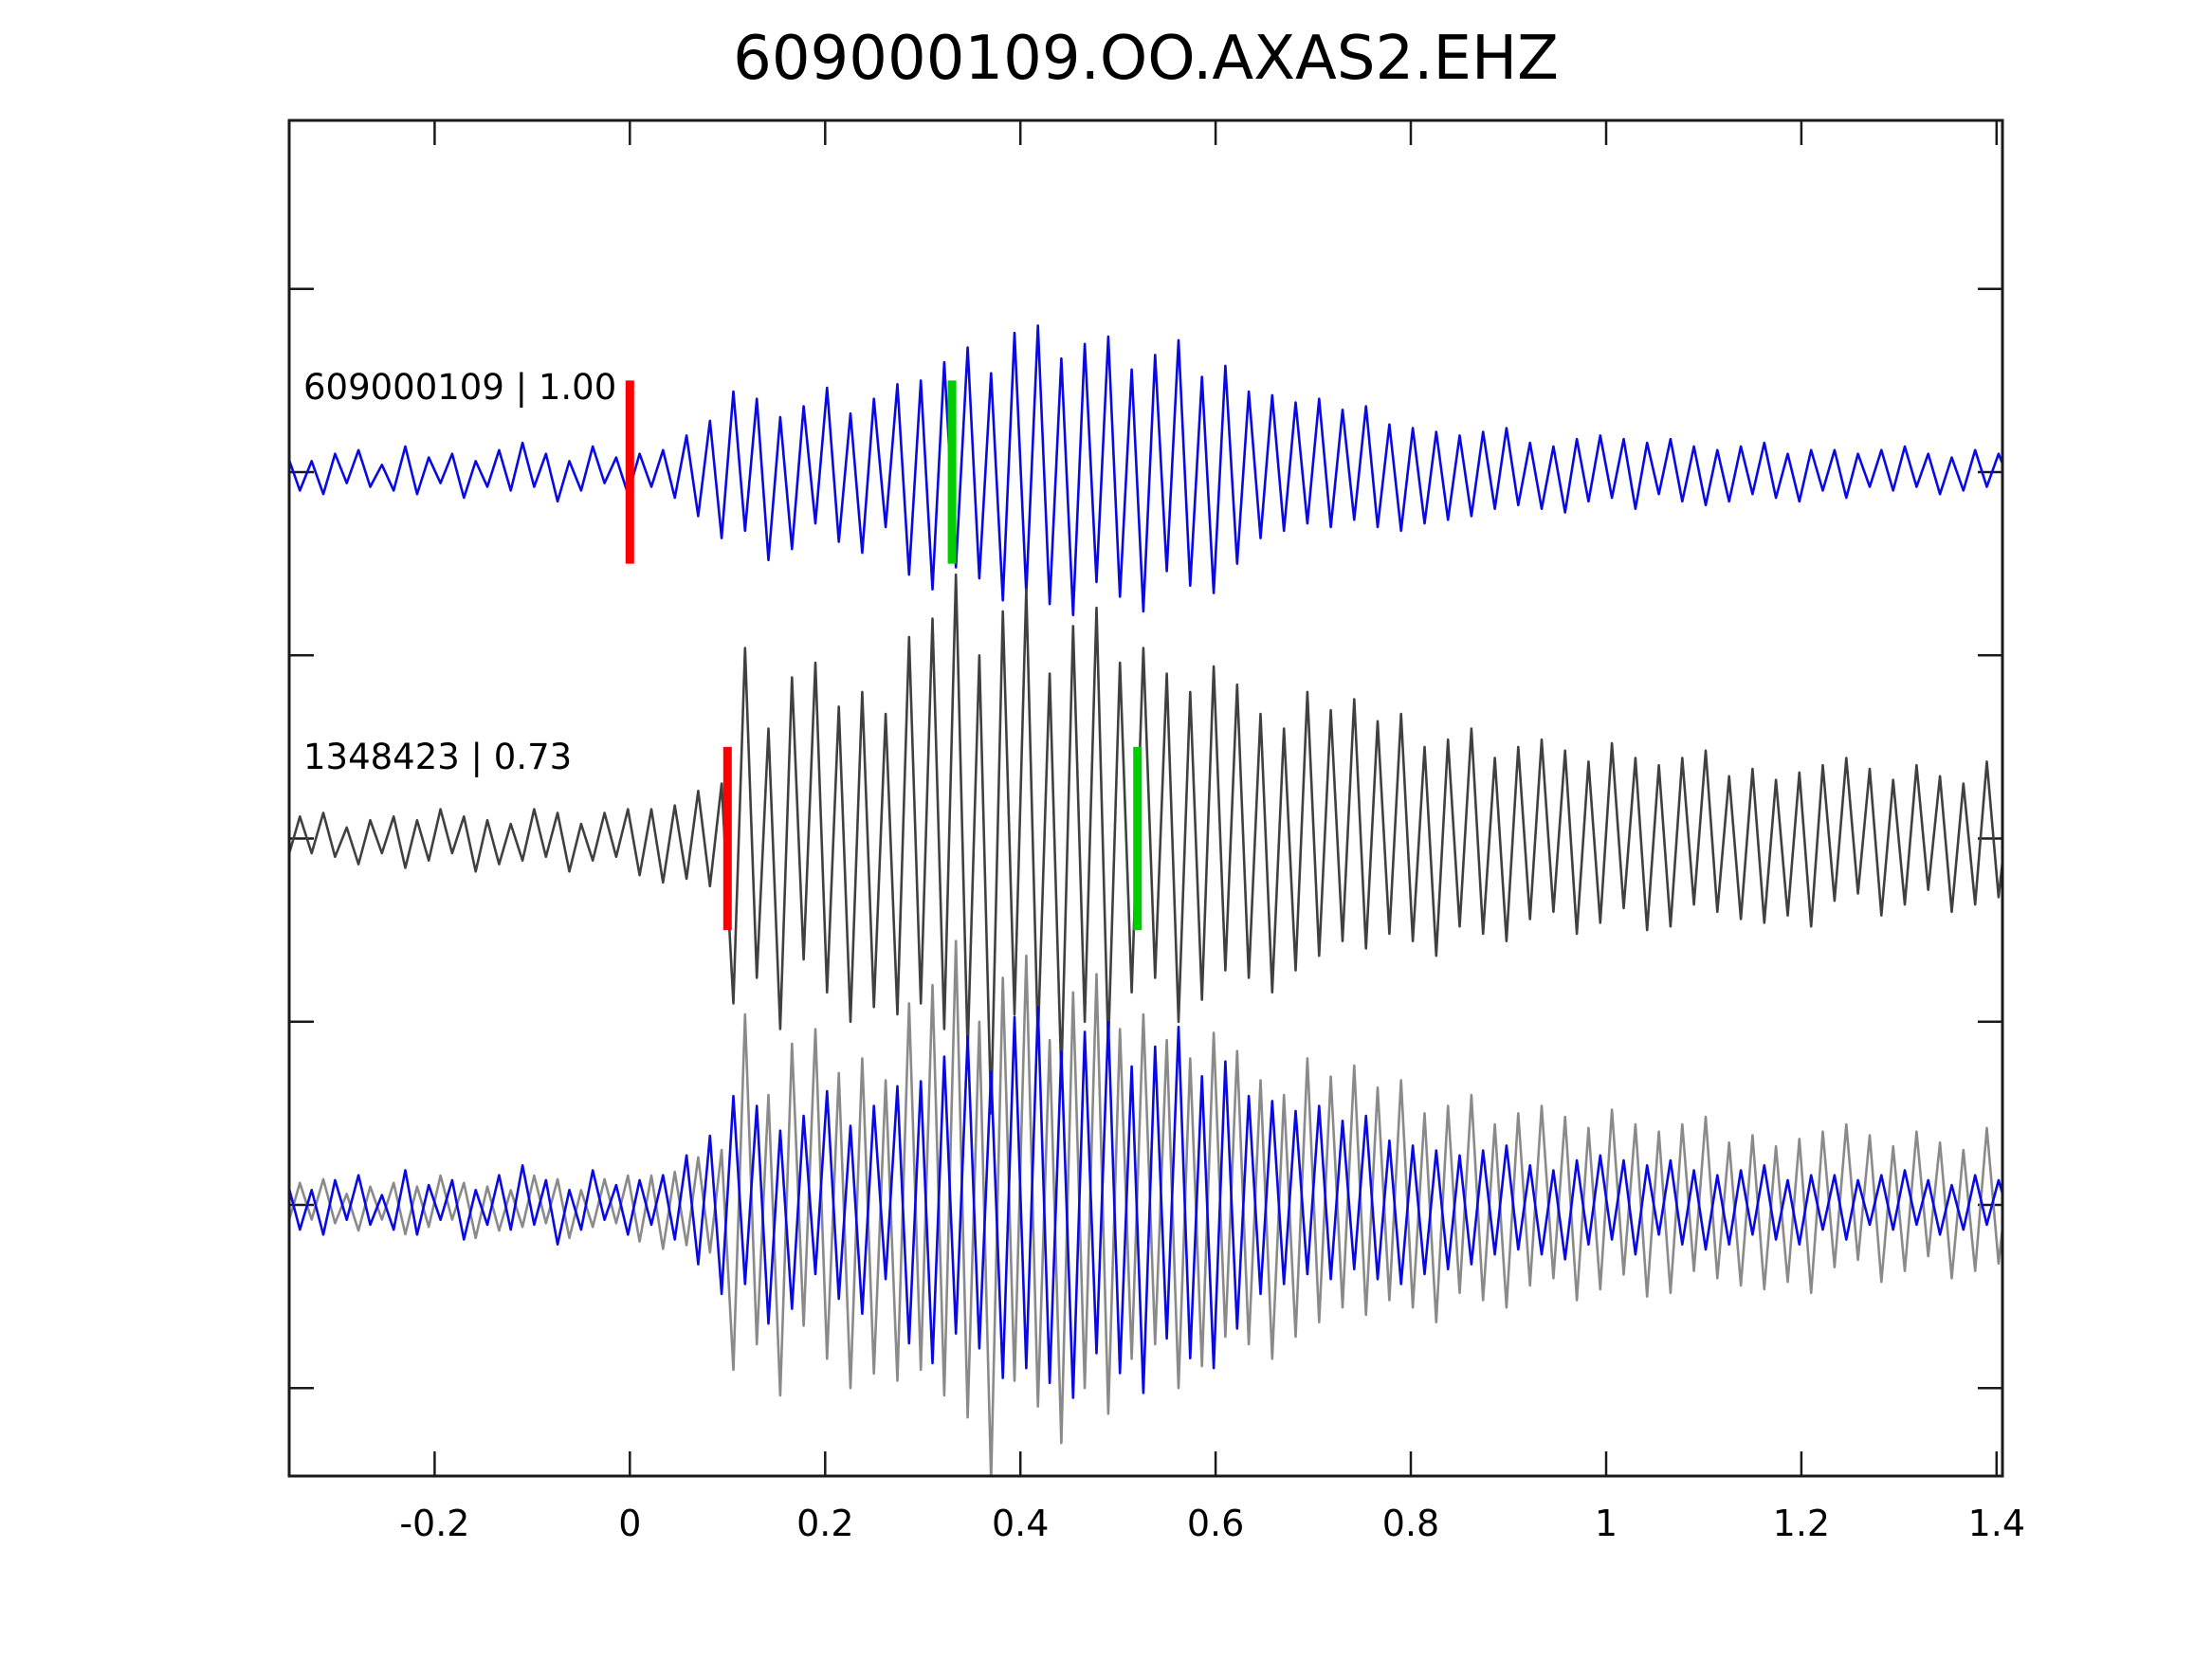 The image size is (2212, 1659). What do you see at coordinates (629, 1523) in the screenshot?
I see `x-tick-label: 0` at bounding box center [629, 1523].